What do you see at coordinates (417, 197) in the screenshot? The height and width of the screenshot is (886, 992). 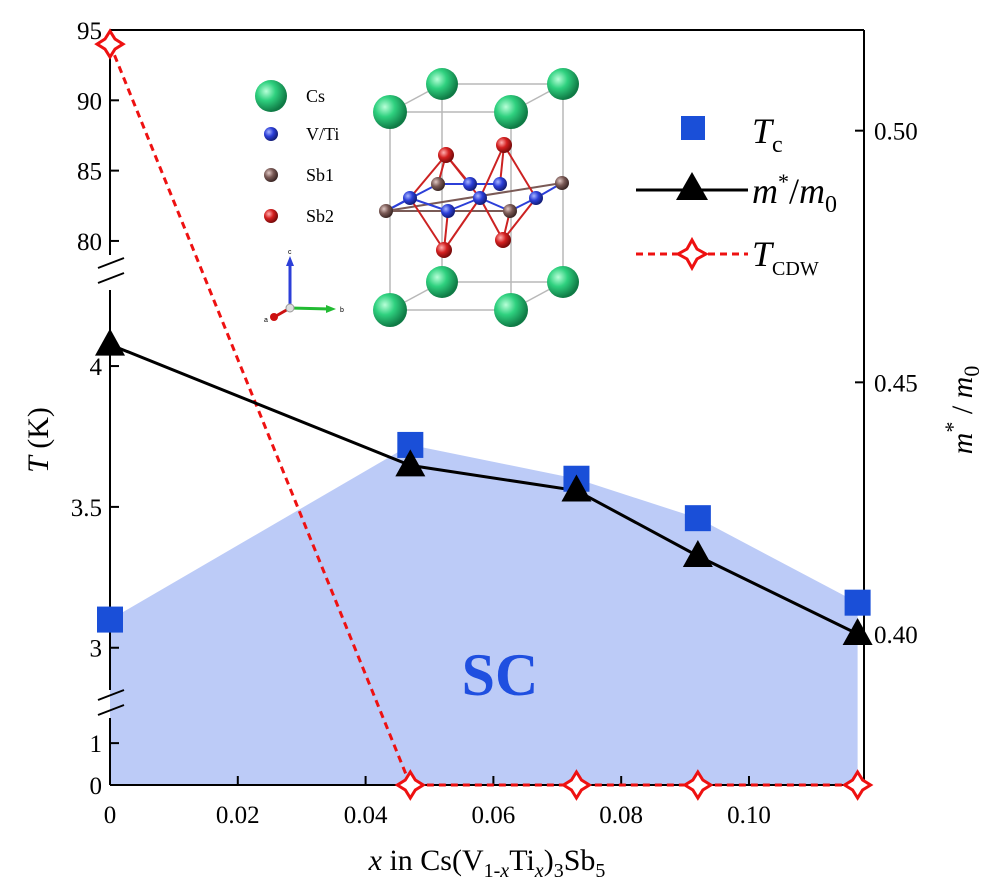 I see `crystal-structure-inset: Cs V/Ti Sb1 Sb2 c b a` at bounding box center [417, 197].